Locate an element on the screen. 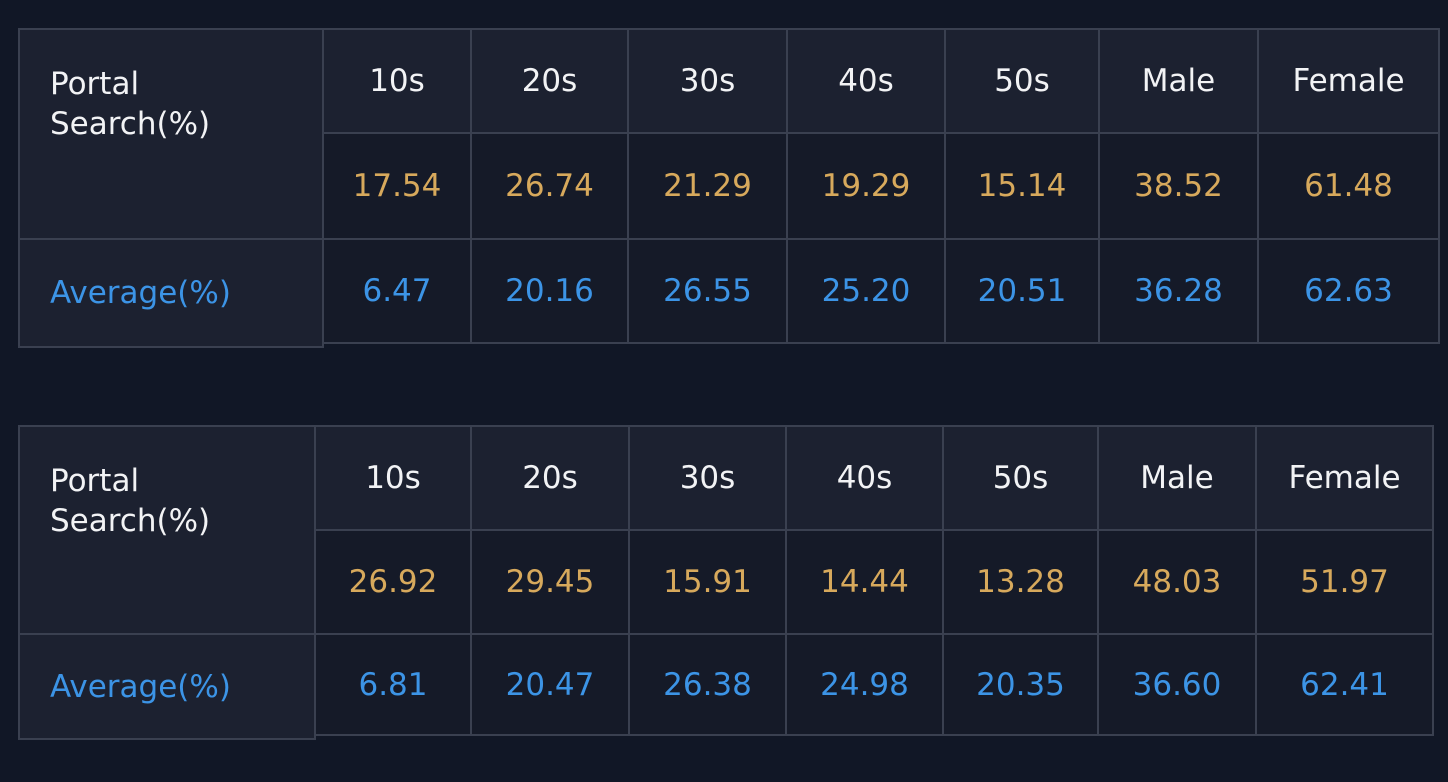 The height and width of the screenshot is (782, 1448). average-value: 24.98 is located at coordinates (864, 684).